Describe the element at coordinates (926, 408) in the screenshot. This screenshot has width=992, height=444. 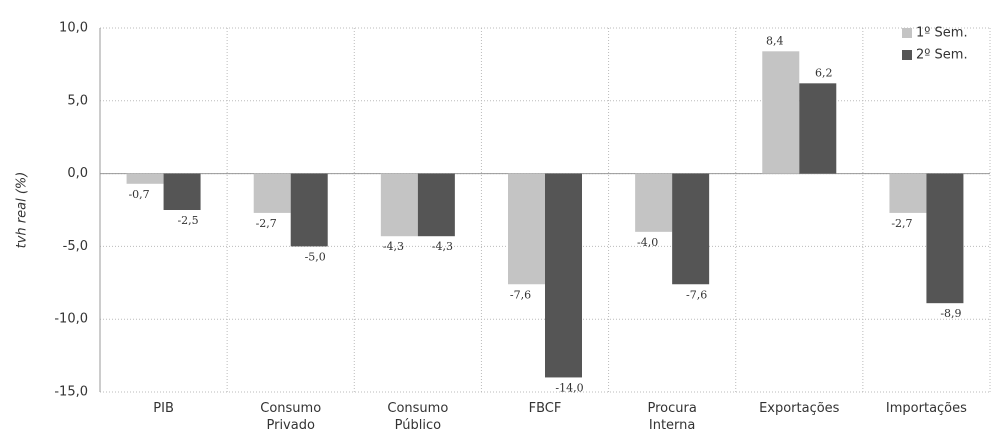
I see `x-tick-label: Importações` at that location.